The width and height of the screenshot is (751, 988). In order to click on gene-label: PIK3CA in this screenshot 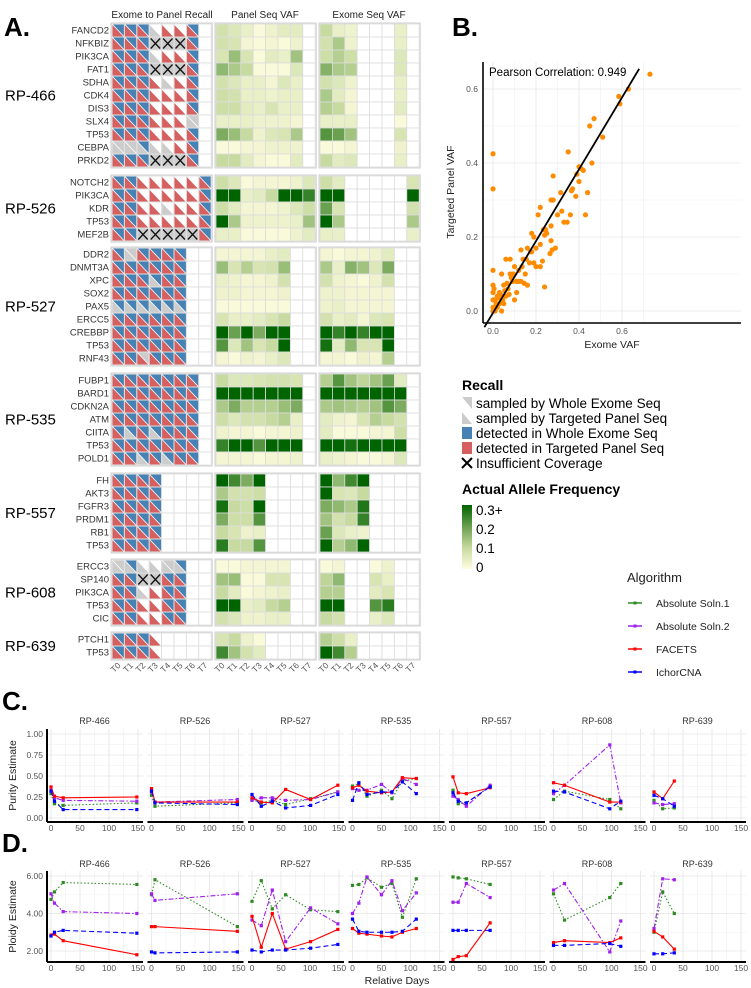, I will do `click(92, 196)`.